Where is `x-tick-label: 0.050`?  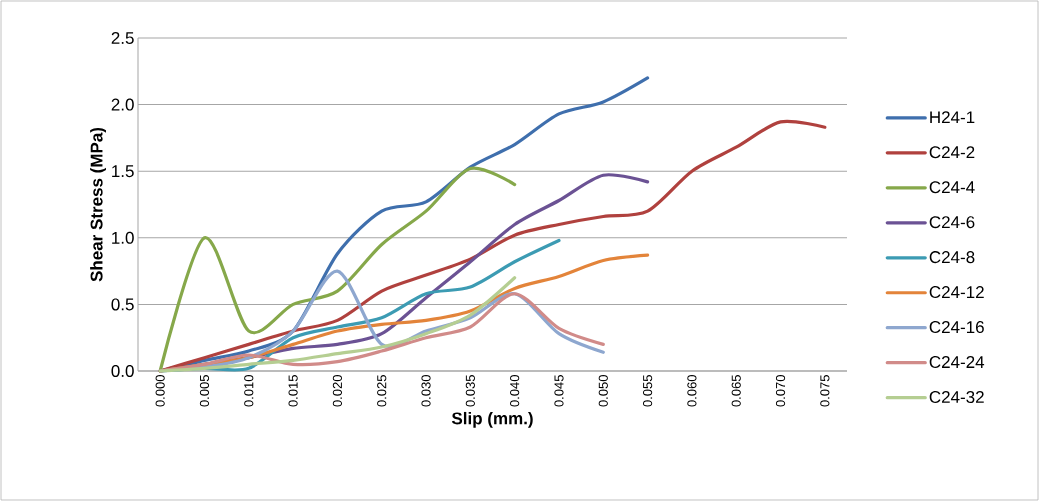 x-tick-label: 0.050 is located at coordinates (603, 391).